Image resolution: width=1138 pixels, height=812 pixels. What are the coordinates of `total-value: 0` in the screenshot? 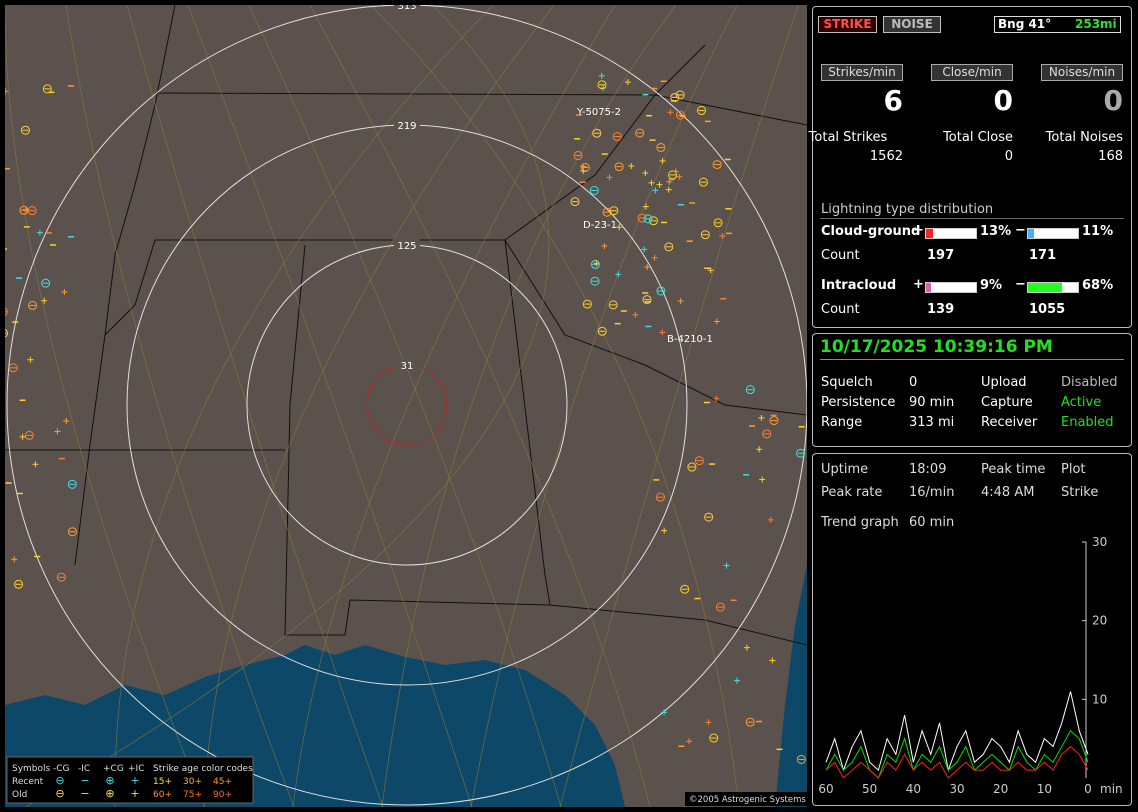 It's located at (1008, 156).